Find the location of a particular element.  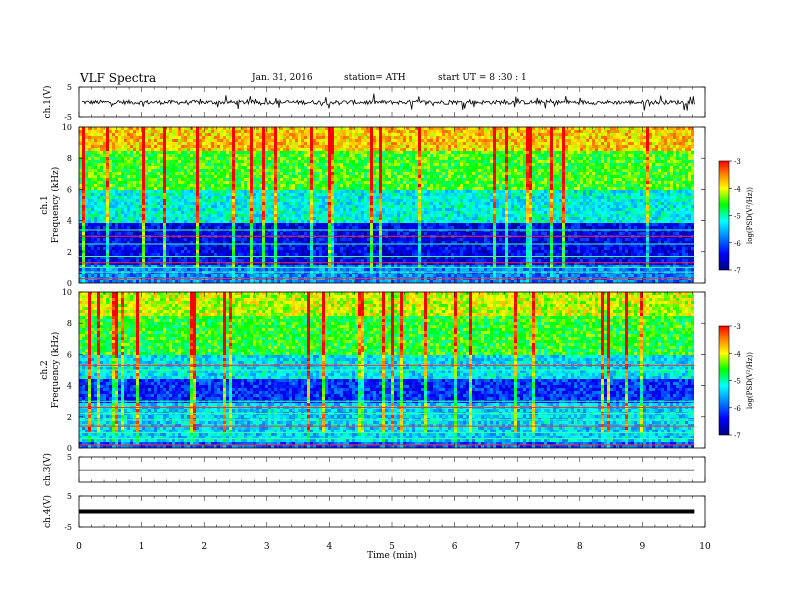

ch2-spectrogram-colorbar-label: log(PSD(V²/Hz)) is located at coordinates (750, 380).